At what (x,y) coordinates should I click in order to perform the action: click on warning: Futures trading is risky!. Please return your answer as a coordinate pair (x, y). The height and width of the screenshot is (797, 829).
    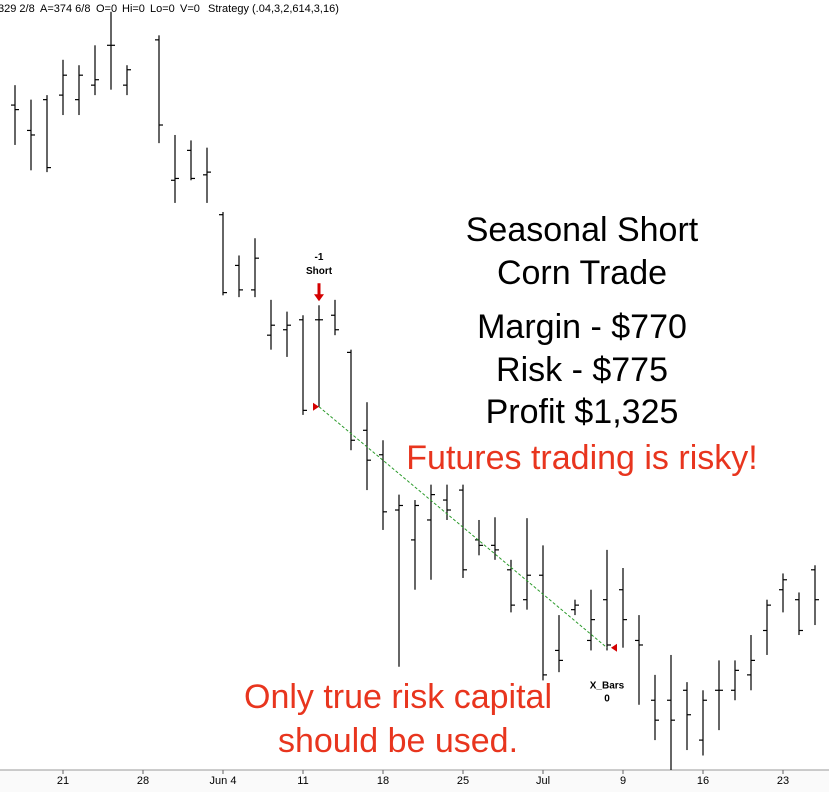
    Looking at the image, I should click on (581, 458).